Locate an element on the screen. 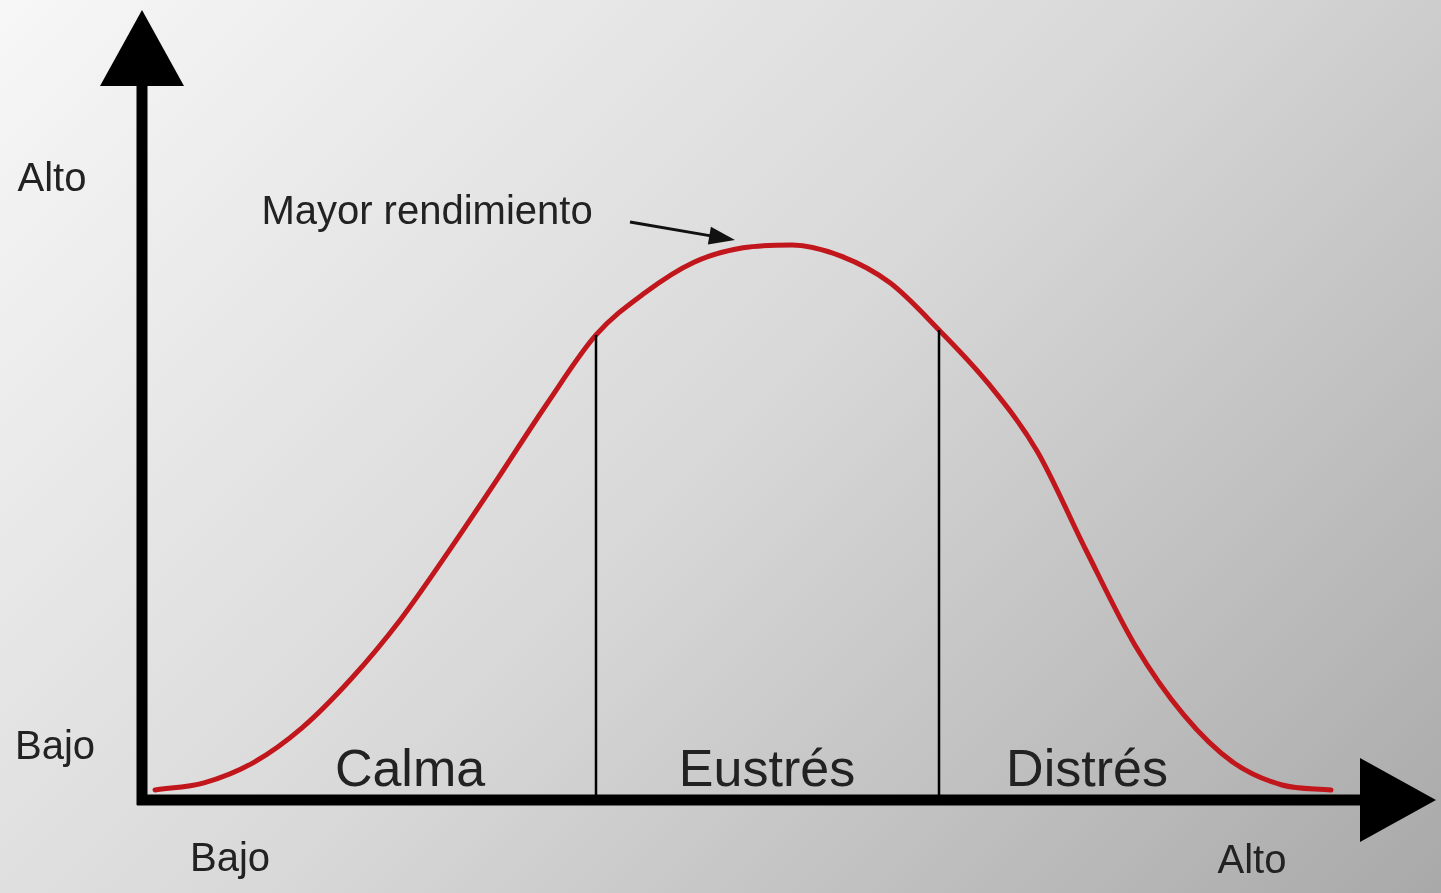 This screenshot has width=1441, height=893. annotation: Eustrés is located at coordinates (767, 768).